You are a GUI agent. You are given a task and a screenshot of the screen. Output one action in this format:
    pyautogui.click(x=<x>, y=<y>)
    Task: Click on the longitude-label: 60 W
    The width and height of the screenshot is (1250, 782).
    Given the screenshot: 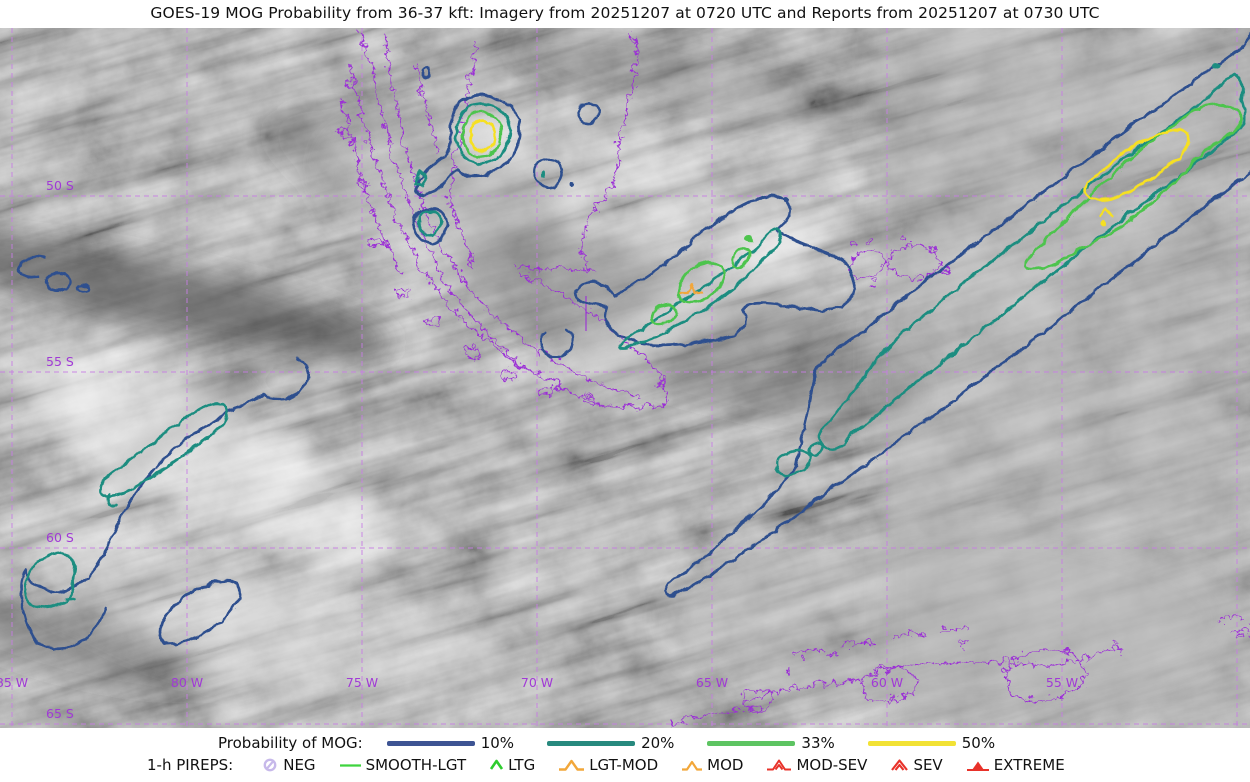 What is the action you would take?
    pyautogui.click(x=887, y=682)
    